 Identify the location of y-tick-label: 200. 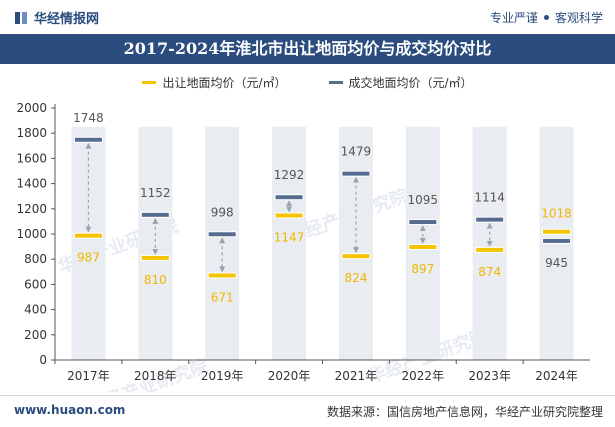
(35, 335).